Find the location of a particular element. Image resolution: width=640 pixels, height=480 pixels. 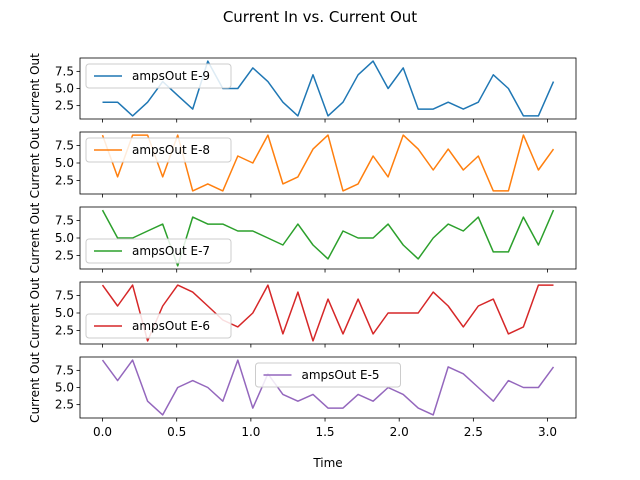

legend: ampsOut E-8 is located at coordinates (158, 150).